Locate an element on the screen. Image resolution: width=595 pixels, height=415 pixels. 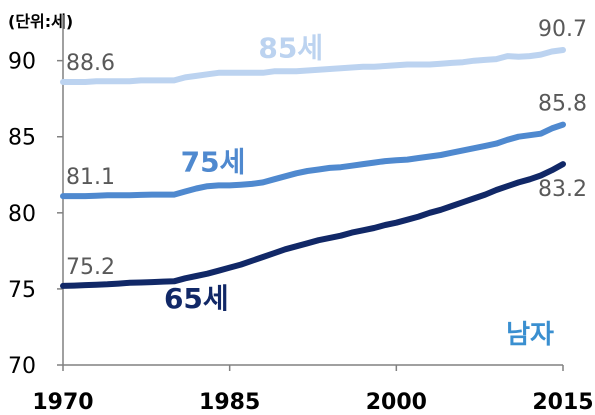
x-tick-label: 1985 is located at coordinates (229, 402).